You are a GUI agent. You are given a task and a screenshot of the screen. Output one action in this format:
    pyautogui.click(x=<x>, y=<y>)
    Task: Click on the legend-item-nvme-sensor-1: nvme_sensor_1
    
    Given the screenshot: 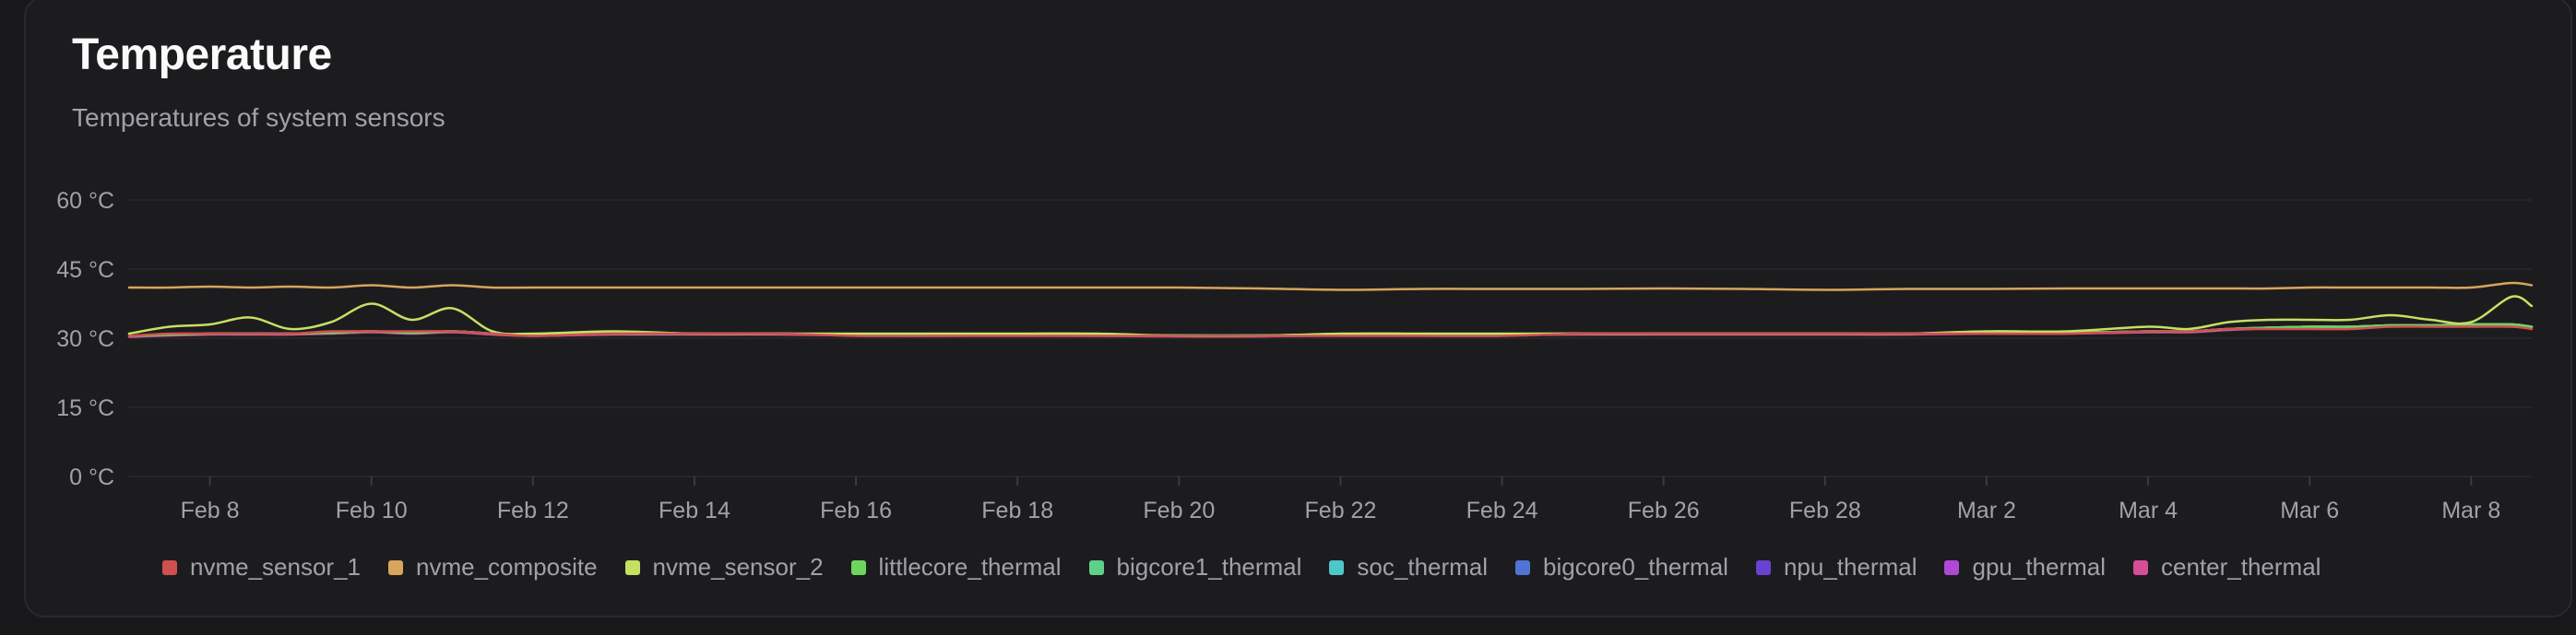 What is the action you would take?
    pyautogui.click(x=261, y=567)
    